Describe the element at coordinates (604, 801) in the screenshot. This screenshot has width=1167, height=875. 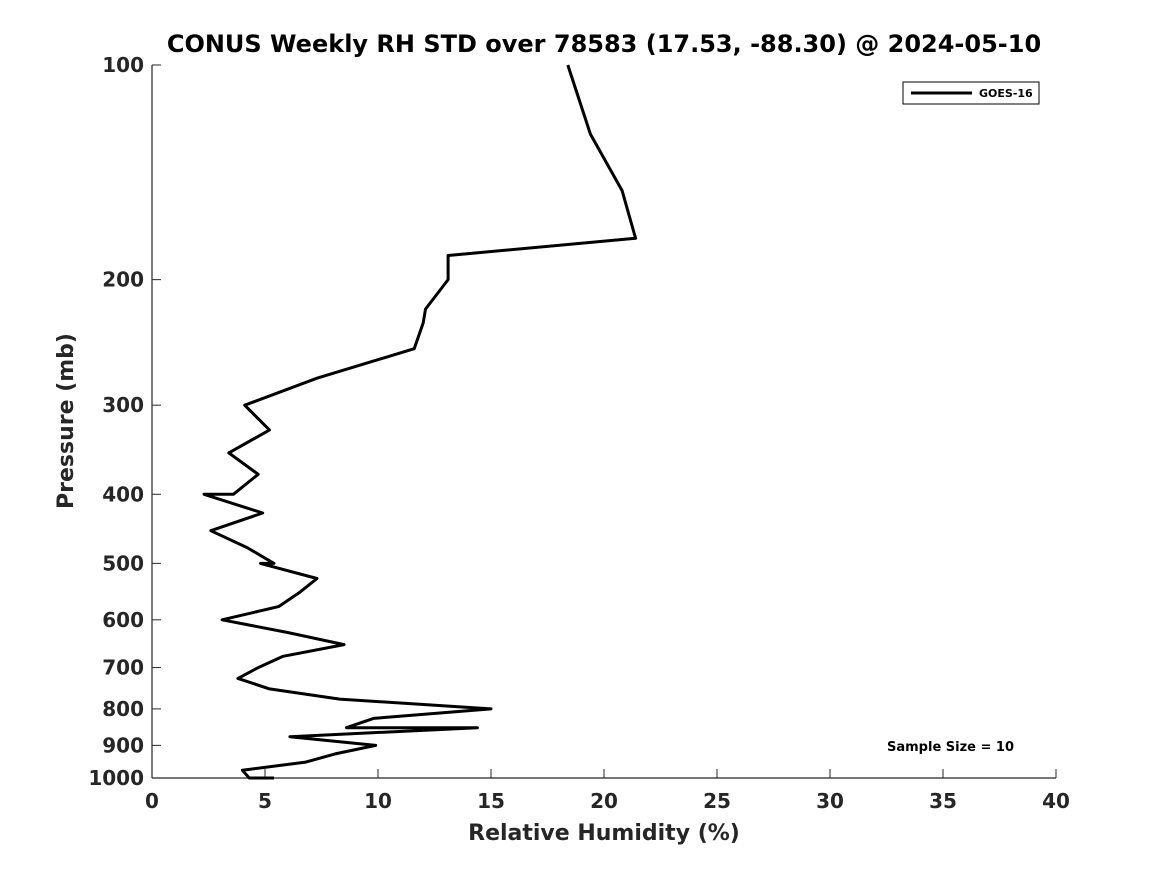
I see `x-tick-label: 20` at that location.